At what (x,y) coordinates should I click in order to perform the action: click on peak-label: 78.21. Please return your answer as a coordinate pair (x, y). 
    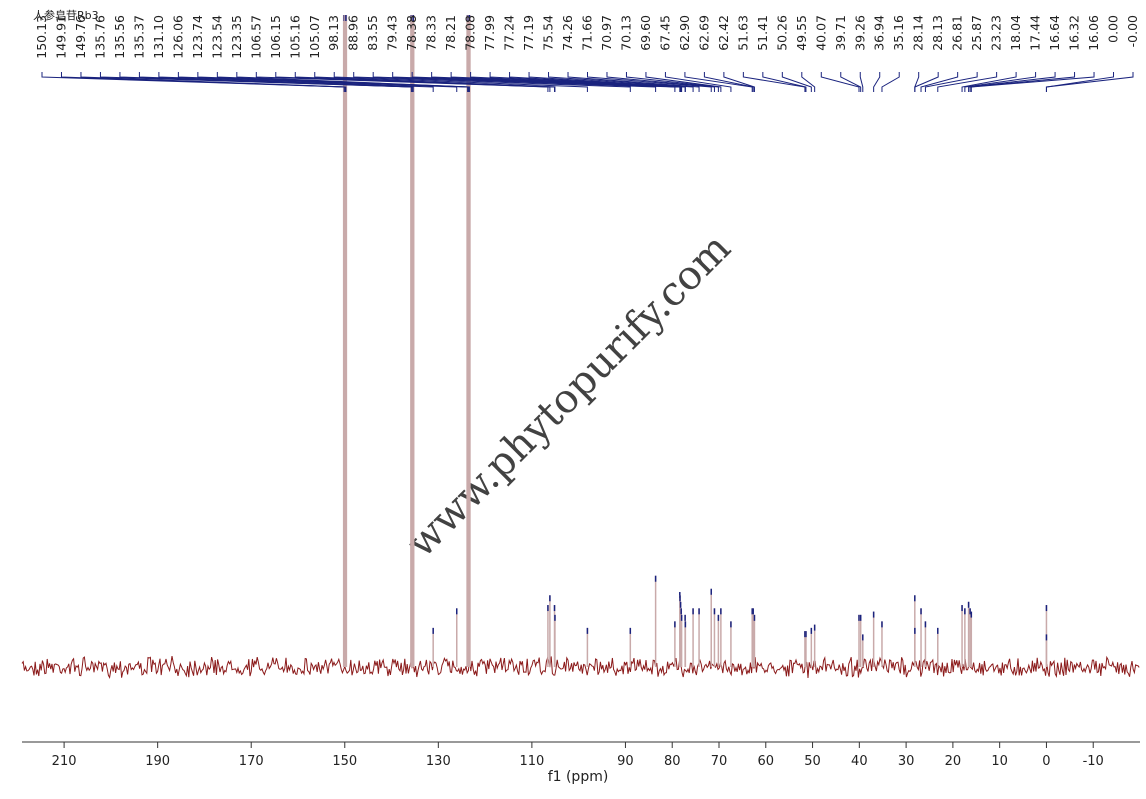
    Looking at the image, I should click on (450, 33).